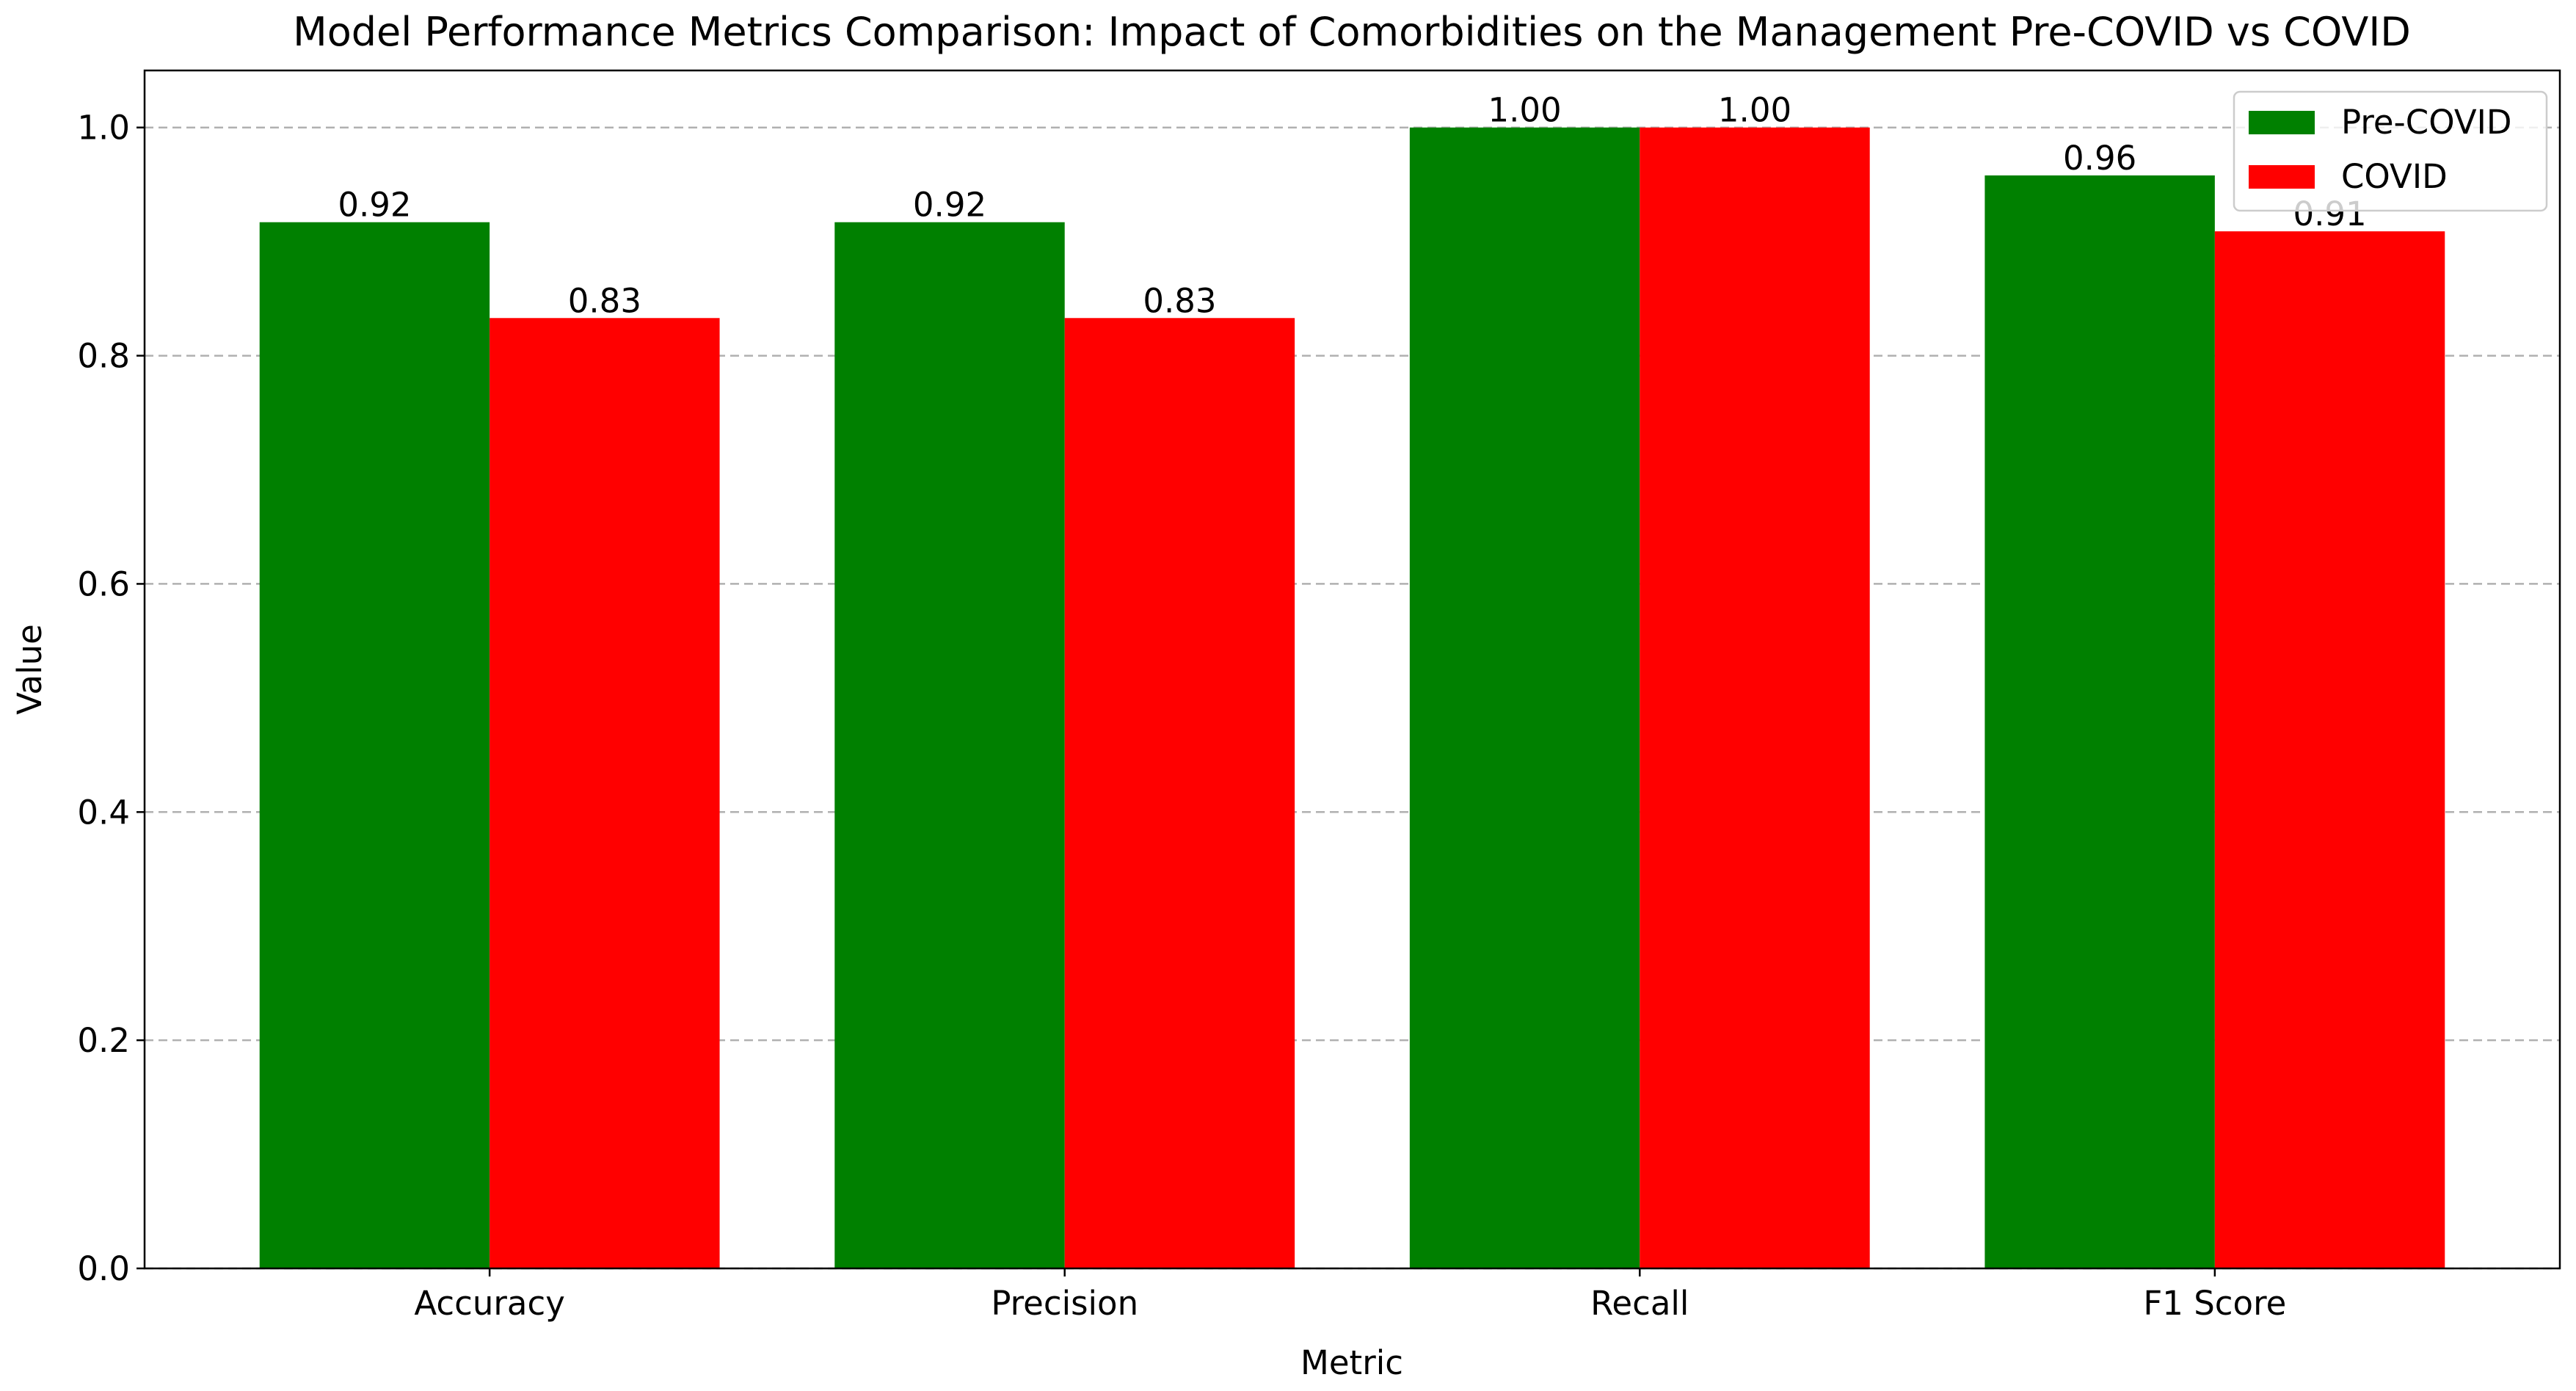  Describe the element at coordinates (1351, 1362) in the screenshot. I see `x-axis-label: Metric` at that location.